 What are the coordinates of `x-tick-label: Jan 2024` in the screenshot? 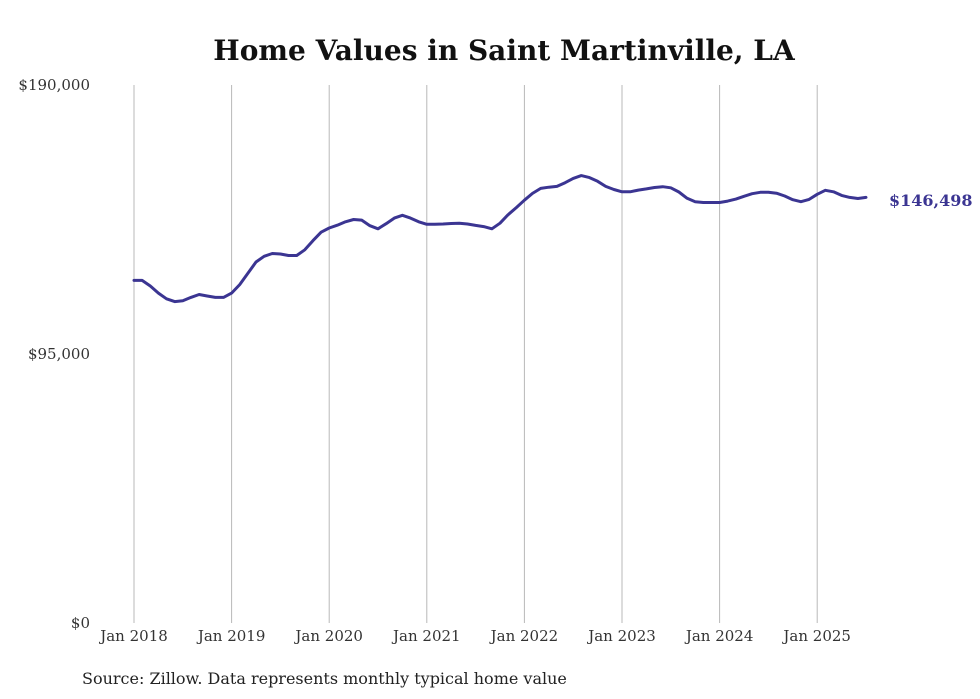 It's located at (719, 636).